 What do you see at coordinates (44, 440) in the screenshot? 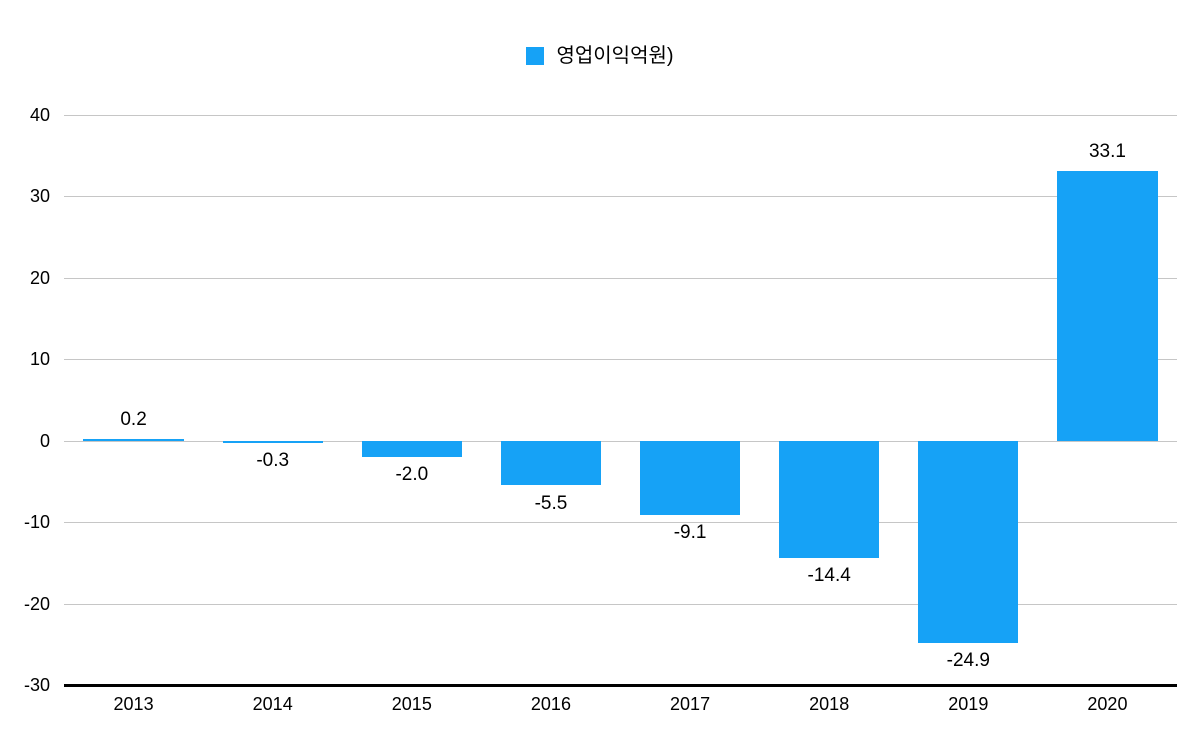
I see `y-tick-label: 0` at bounding box center [44, 440].